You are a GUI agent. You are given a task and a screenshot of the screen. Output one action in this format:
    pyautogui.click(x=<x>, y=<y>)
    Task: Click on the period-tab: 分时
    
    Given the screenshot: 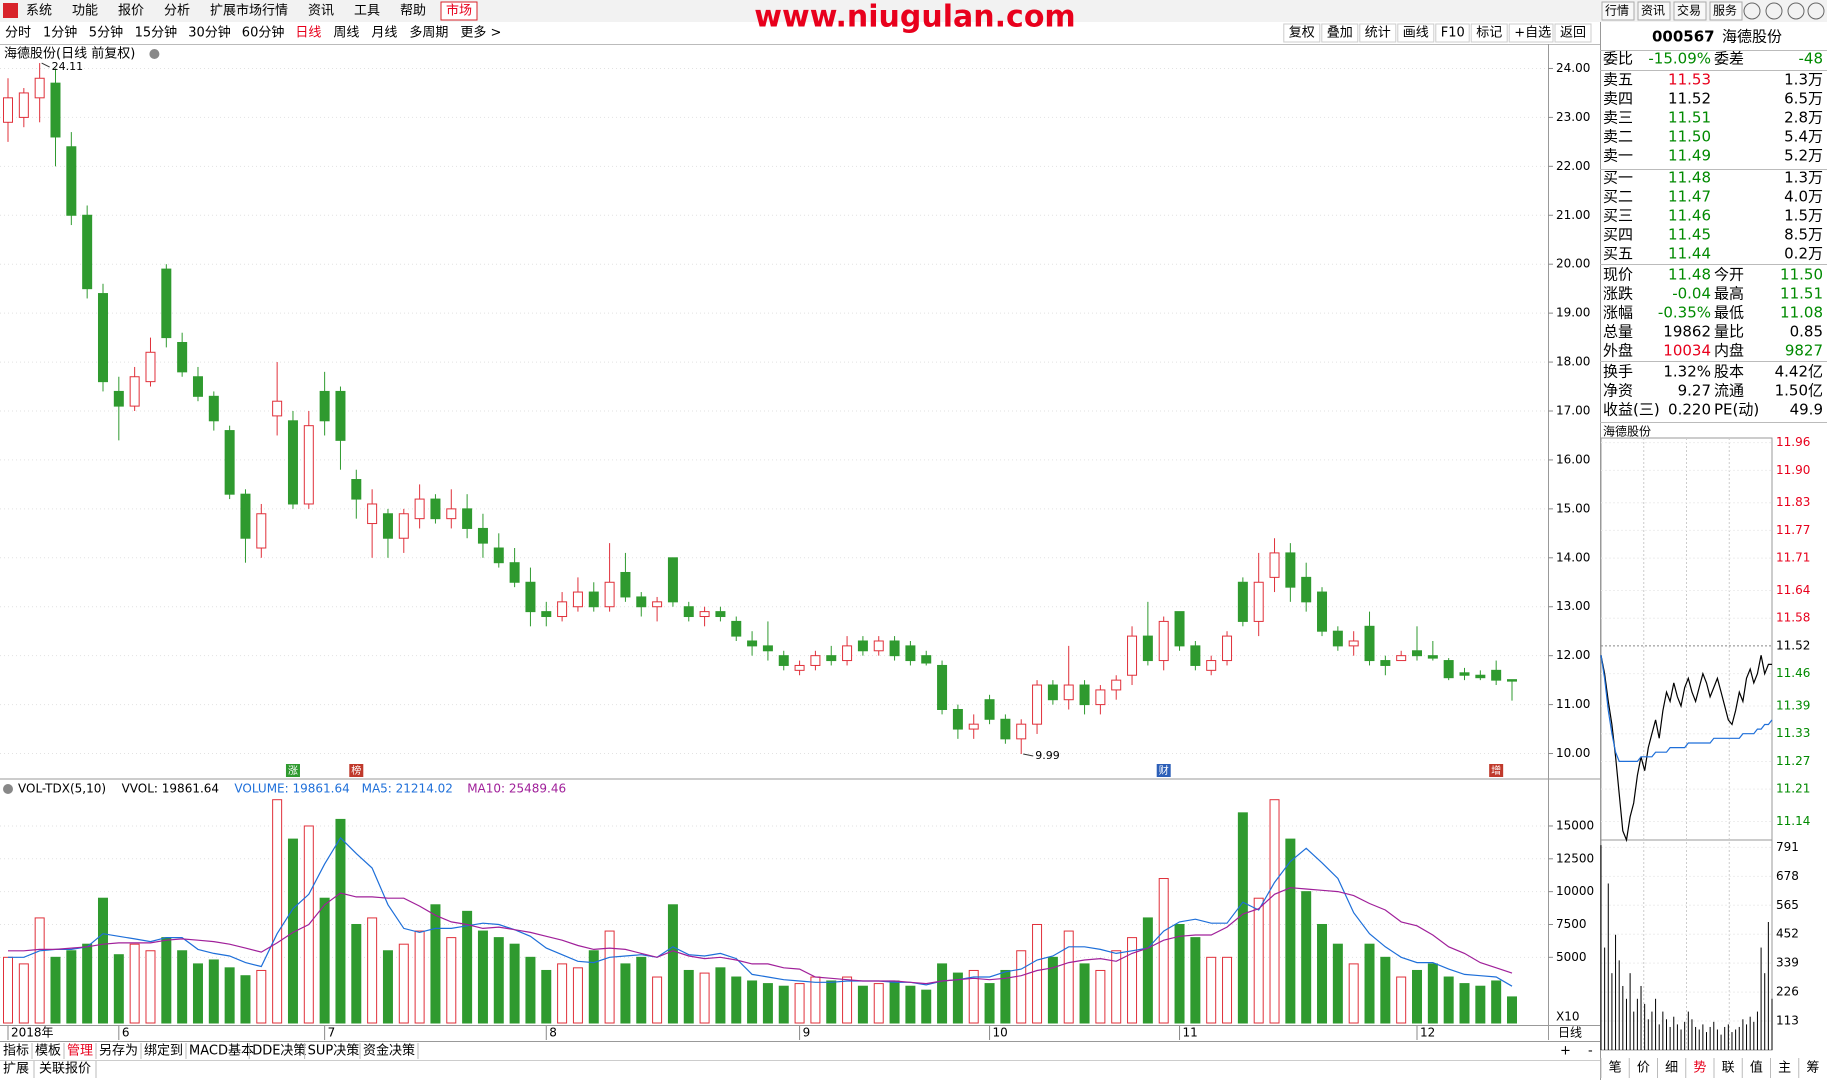 What is the action you would take?
    pyautogui.click(x=18, y=33)
    